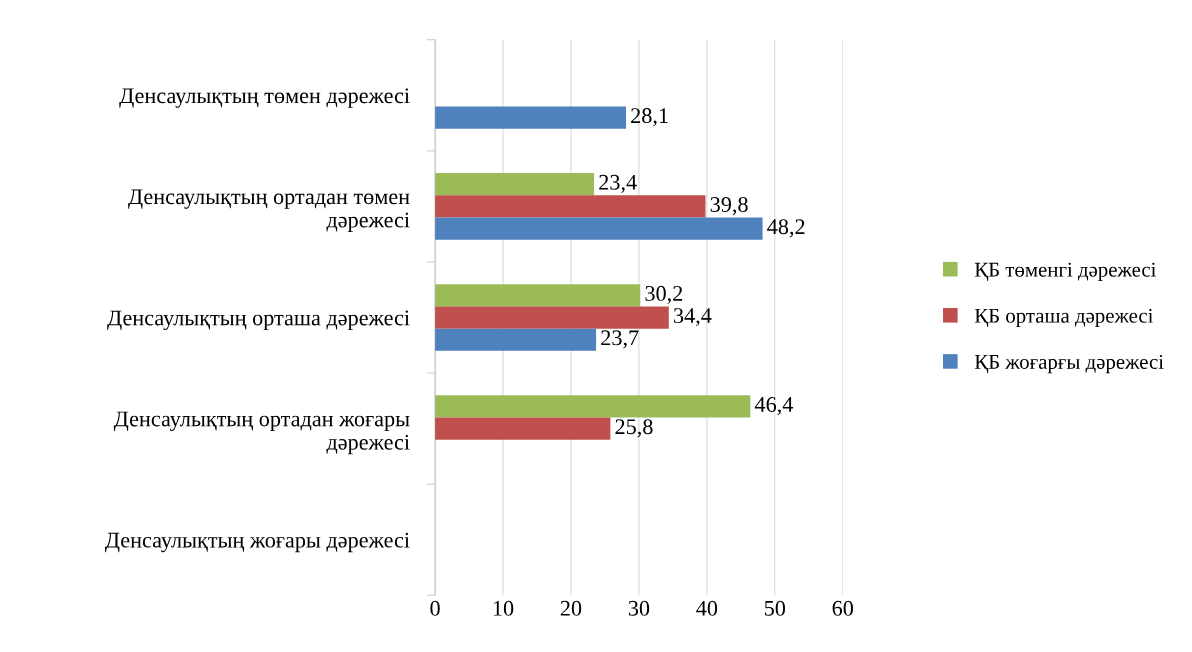 The height and width of the screenshot is (652, 1192). Describe the element at coordinates (264, 98) in the screenshot. I see `y-tick-label: Денсаулықтың төмен дәрежесі` at that location.